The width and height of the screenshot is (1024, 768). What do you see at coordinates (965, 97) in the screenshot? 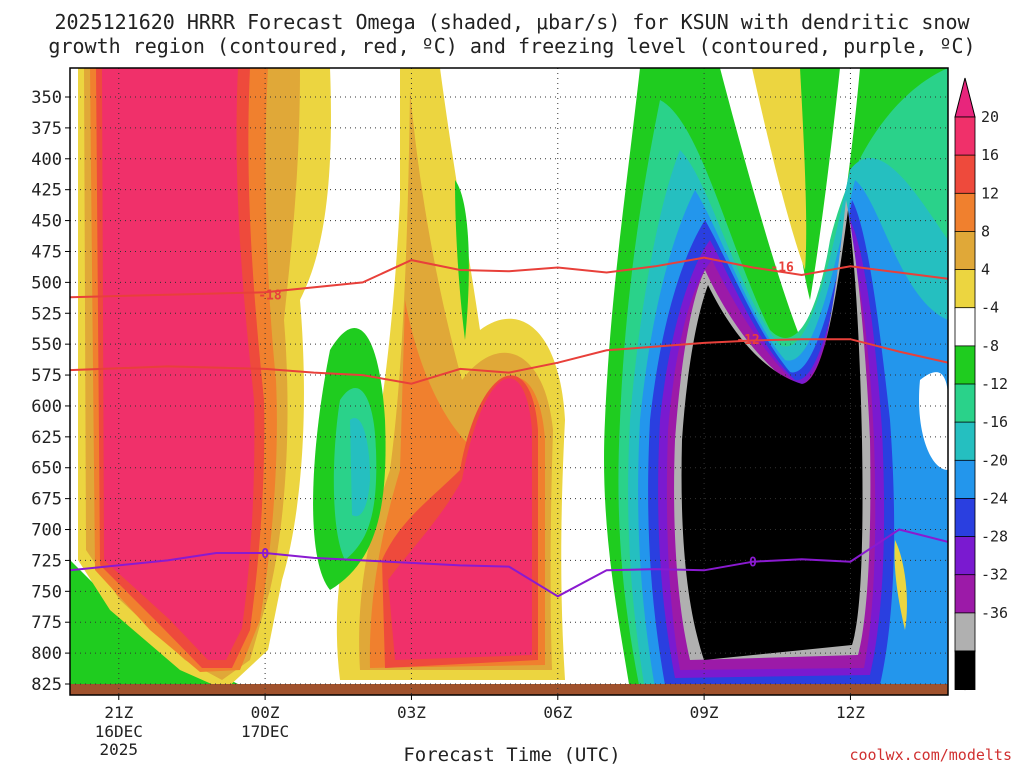
I see `colorbar-top-arrow` at bounding box center [965, 97].